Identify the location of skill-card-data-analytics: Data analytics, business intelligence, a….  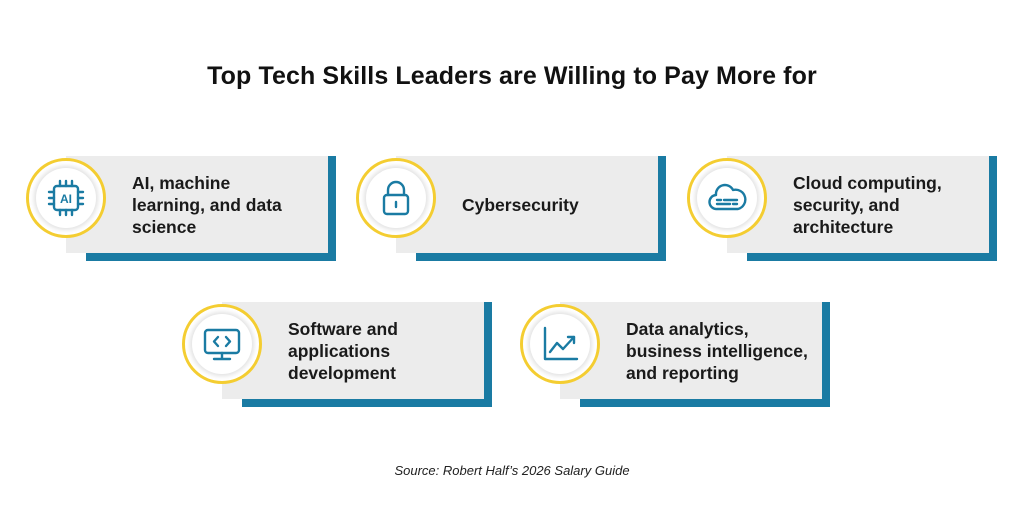
(675, 354).